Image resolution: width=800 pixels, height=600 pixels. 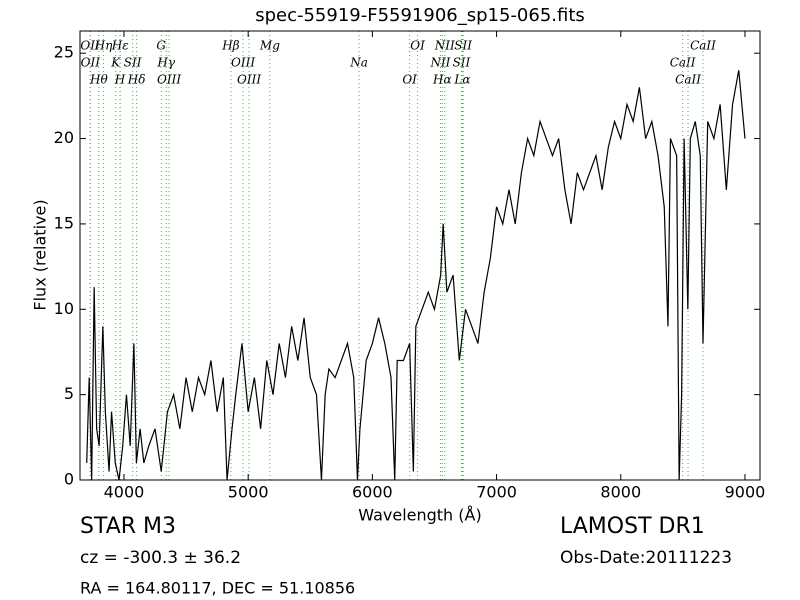 I want to click on feature-label: Hδ, so click(x=136, y=80).